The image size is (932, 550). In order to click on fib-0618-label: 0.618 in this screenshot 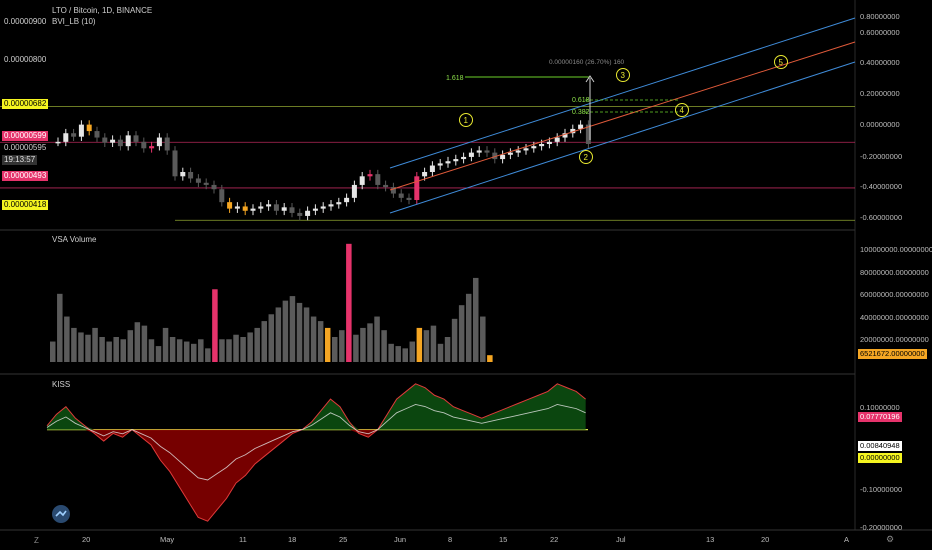, I will do `click(581, 100)`.